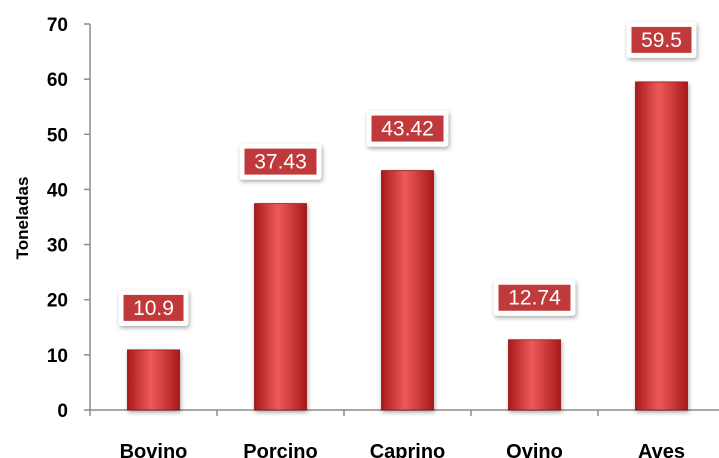  What do you see at coordinates (661, 40) in the screenshot?
I see `data-label: 59.5` at bounding box center [661, 40].